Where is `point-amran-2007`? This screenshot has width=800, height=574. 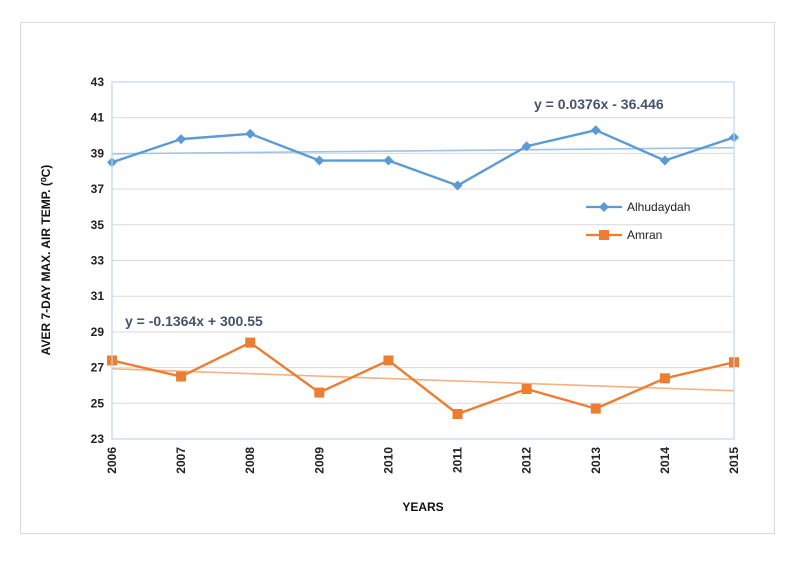
point-amran-2007 is located at coordinates (181, 376).